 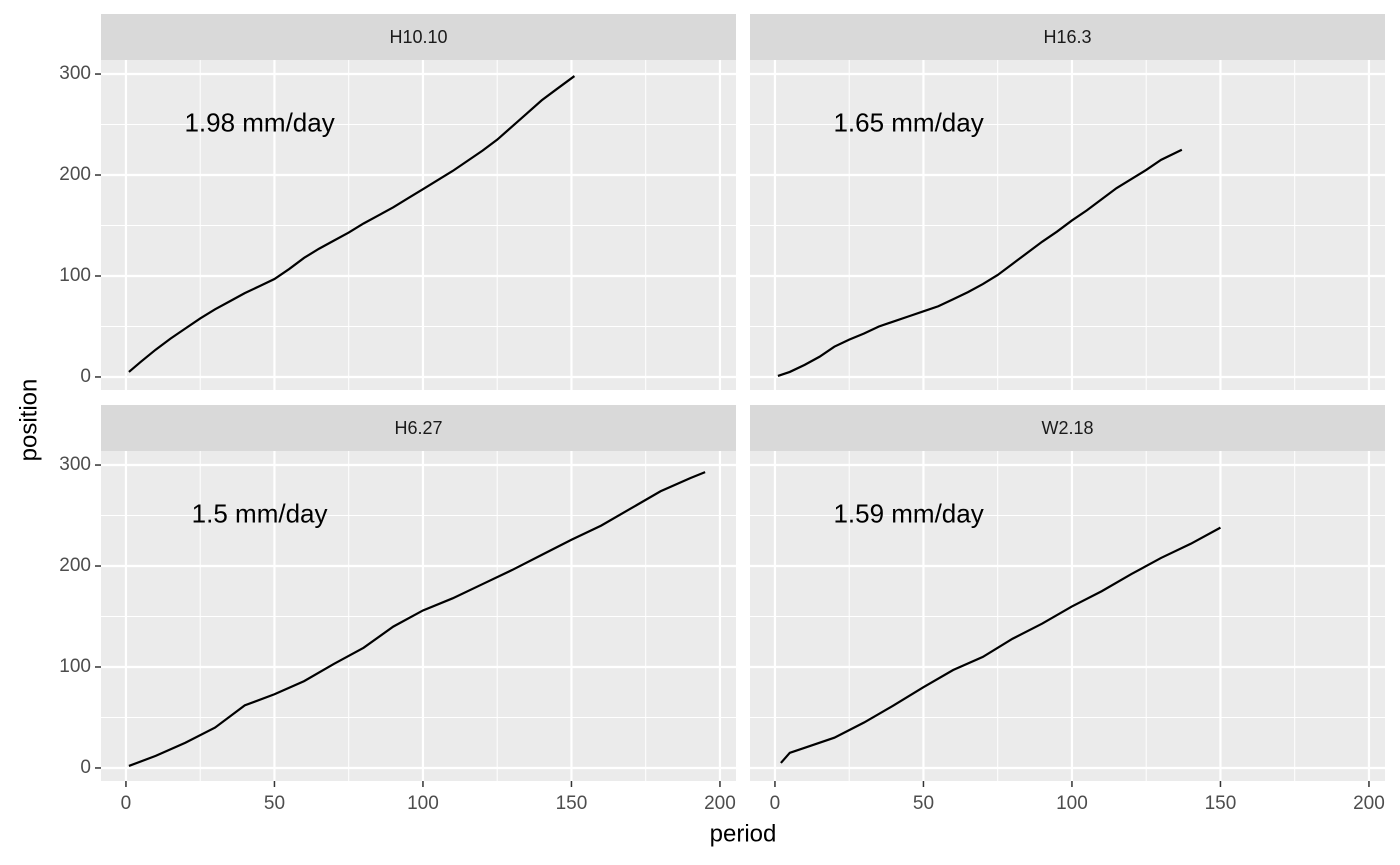 I want to click on x-axis-label: period, so click(x=743, y=833).